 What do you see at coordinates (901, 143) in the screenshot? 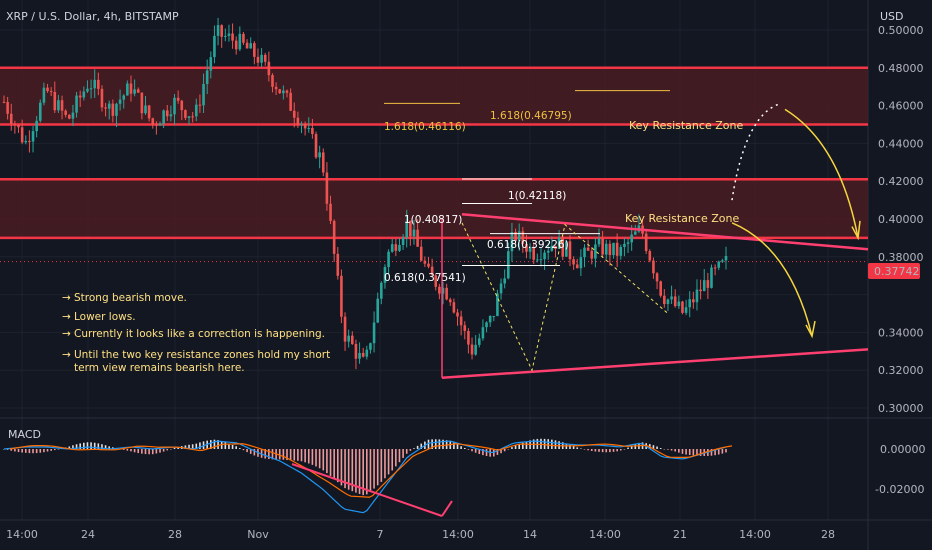
I see `price-tick-label: 0.44000` at bounding box center [901, 143].